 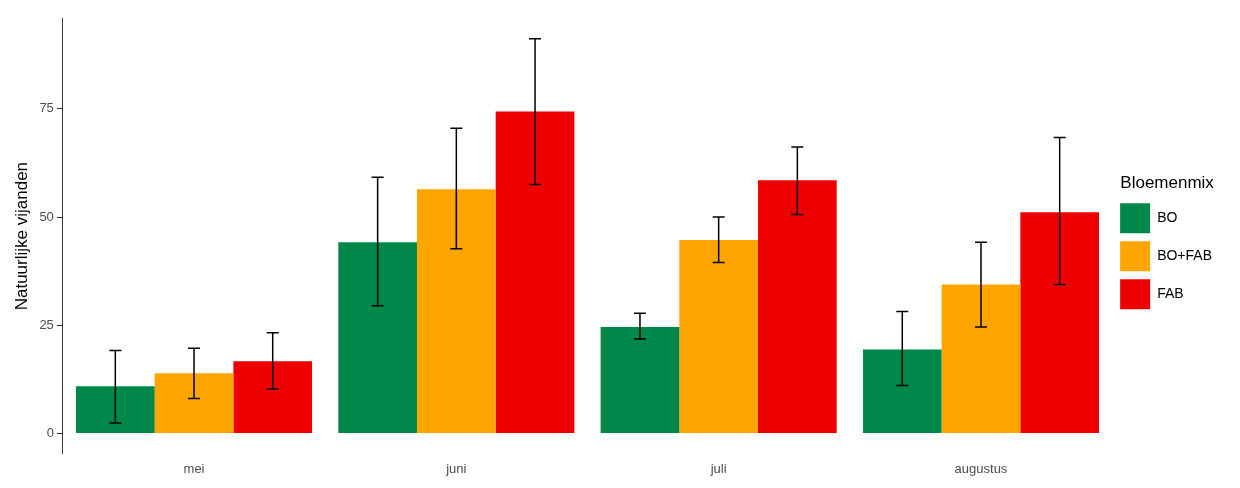 What do you see at coordinates (21, 236) in the screenshot?
I see `y-axis-title: Natuurlijke vijanden` at bounding box center [21, 236].